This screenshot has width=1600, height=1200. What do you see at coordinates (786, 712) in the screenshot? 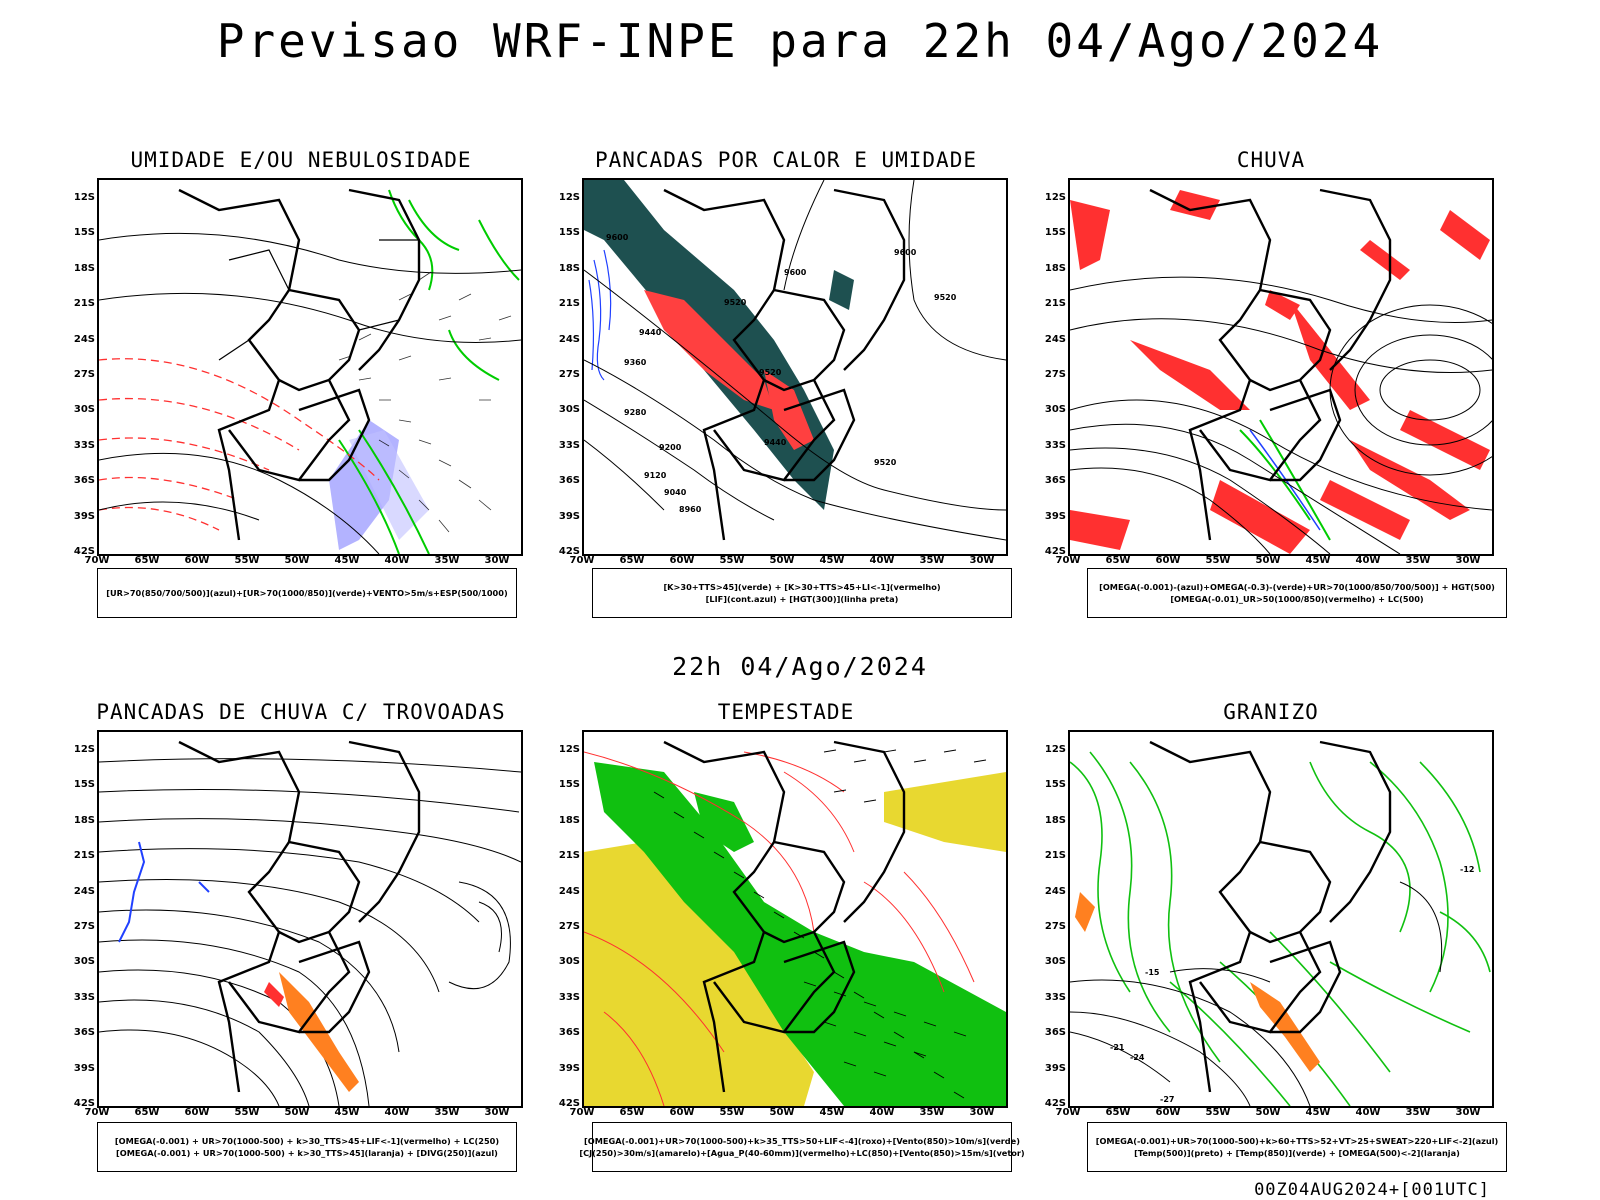
I see `panel-title-tempestade: TEMPESTADE` at bounding box center [786, 712].